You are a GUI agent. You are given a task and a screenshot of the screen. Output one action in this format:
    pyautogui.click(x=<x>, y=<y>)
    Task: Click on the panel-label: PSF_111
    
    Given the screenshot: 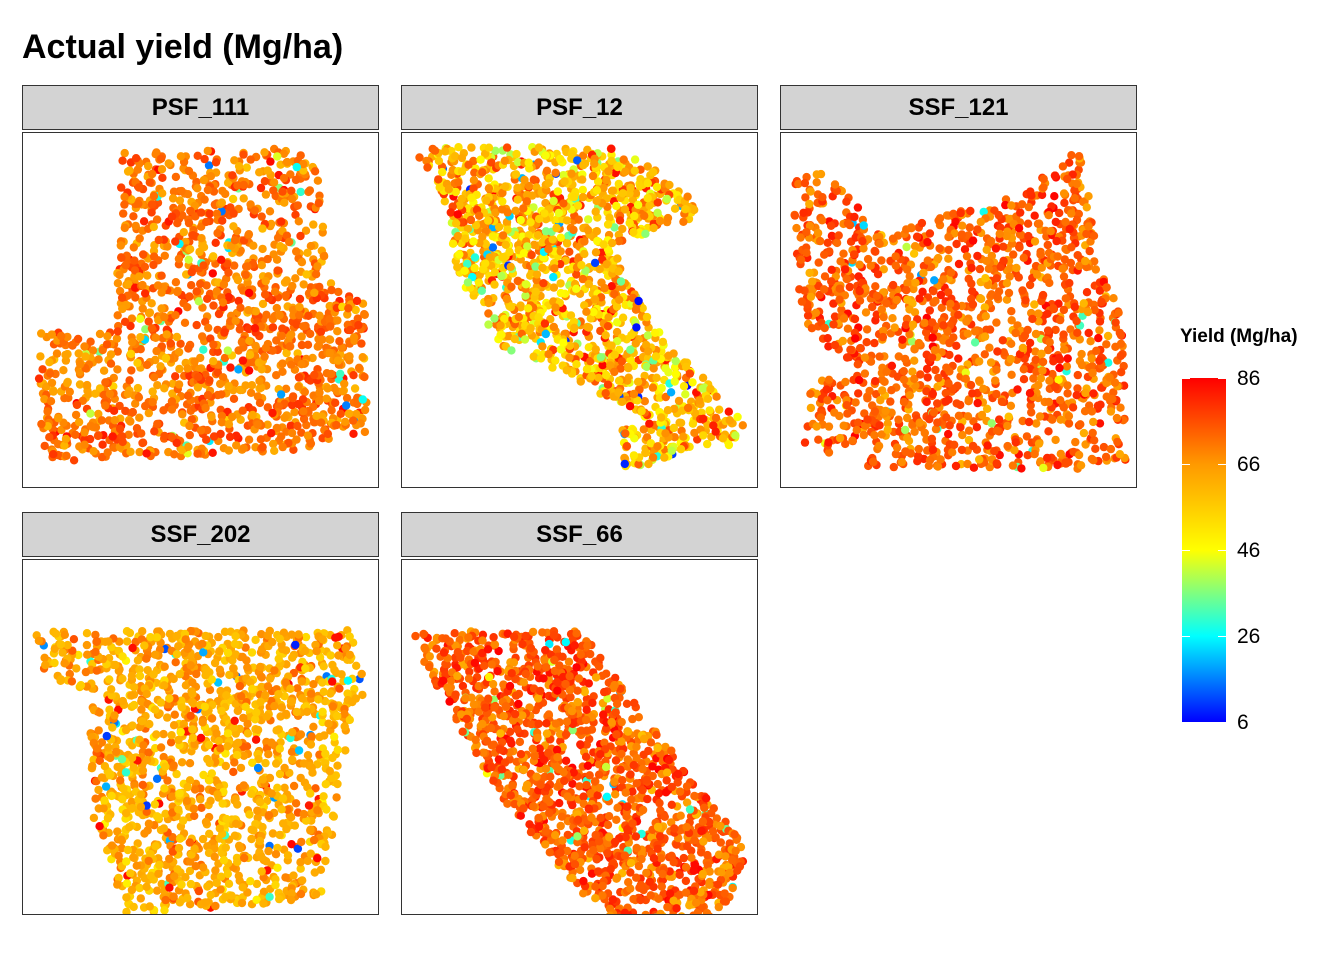 What is the action you would take?
    pyautogui.click(x=200, y=107)
    